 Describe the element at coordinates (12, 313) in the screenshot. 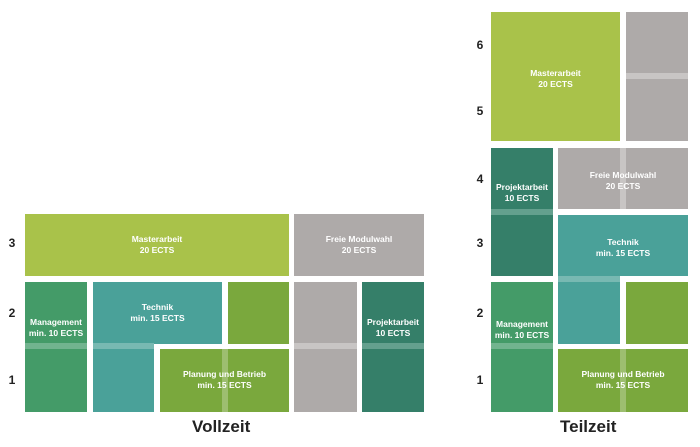

I see `vollzeit-row-2: 2` at that location.